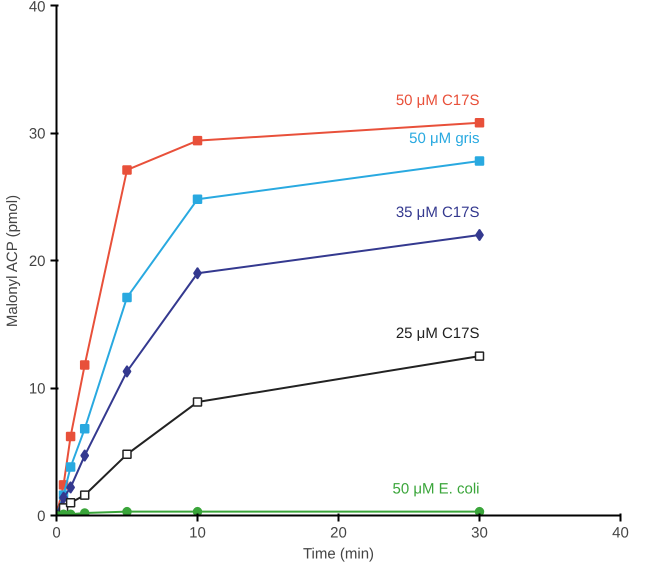 This screenshot has width=646, height=571. I want to click on y-tick-label: 20, so click(37, 261).